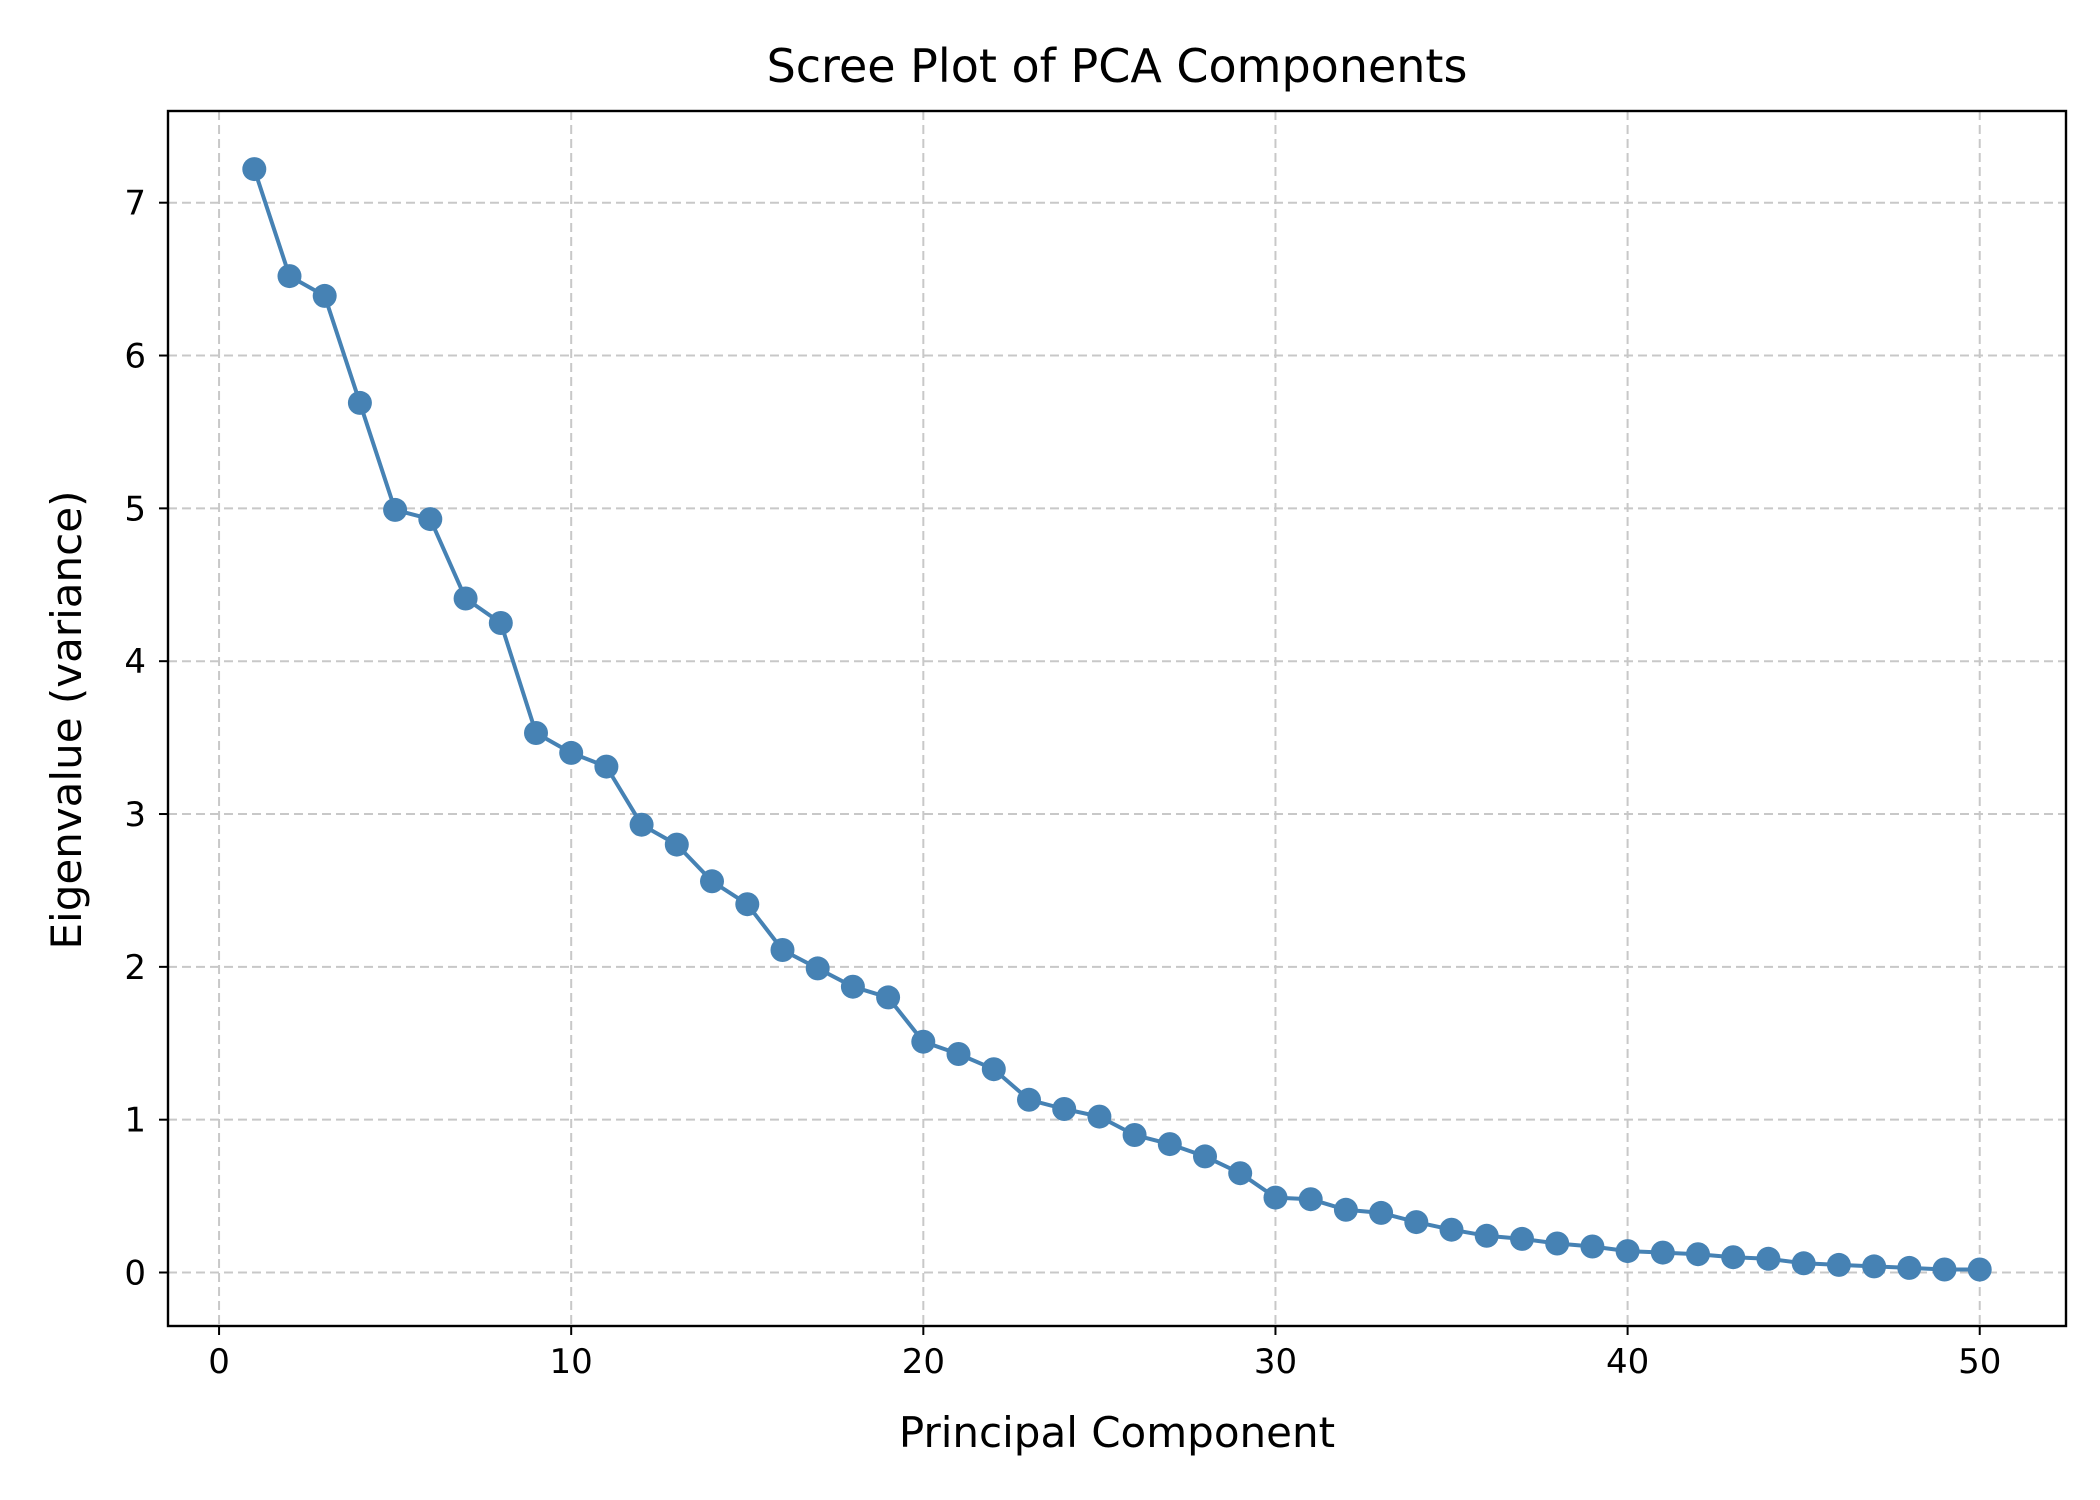 The image size is (2100, 1500). Describe the element at coordinates (135, 1121) in the screenshot. I see `y-tick-label: 1` at that location.